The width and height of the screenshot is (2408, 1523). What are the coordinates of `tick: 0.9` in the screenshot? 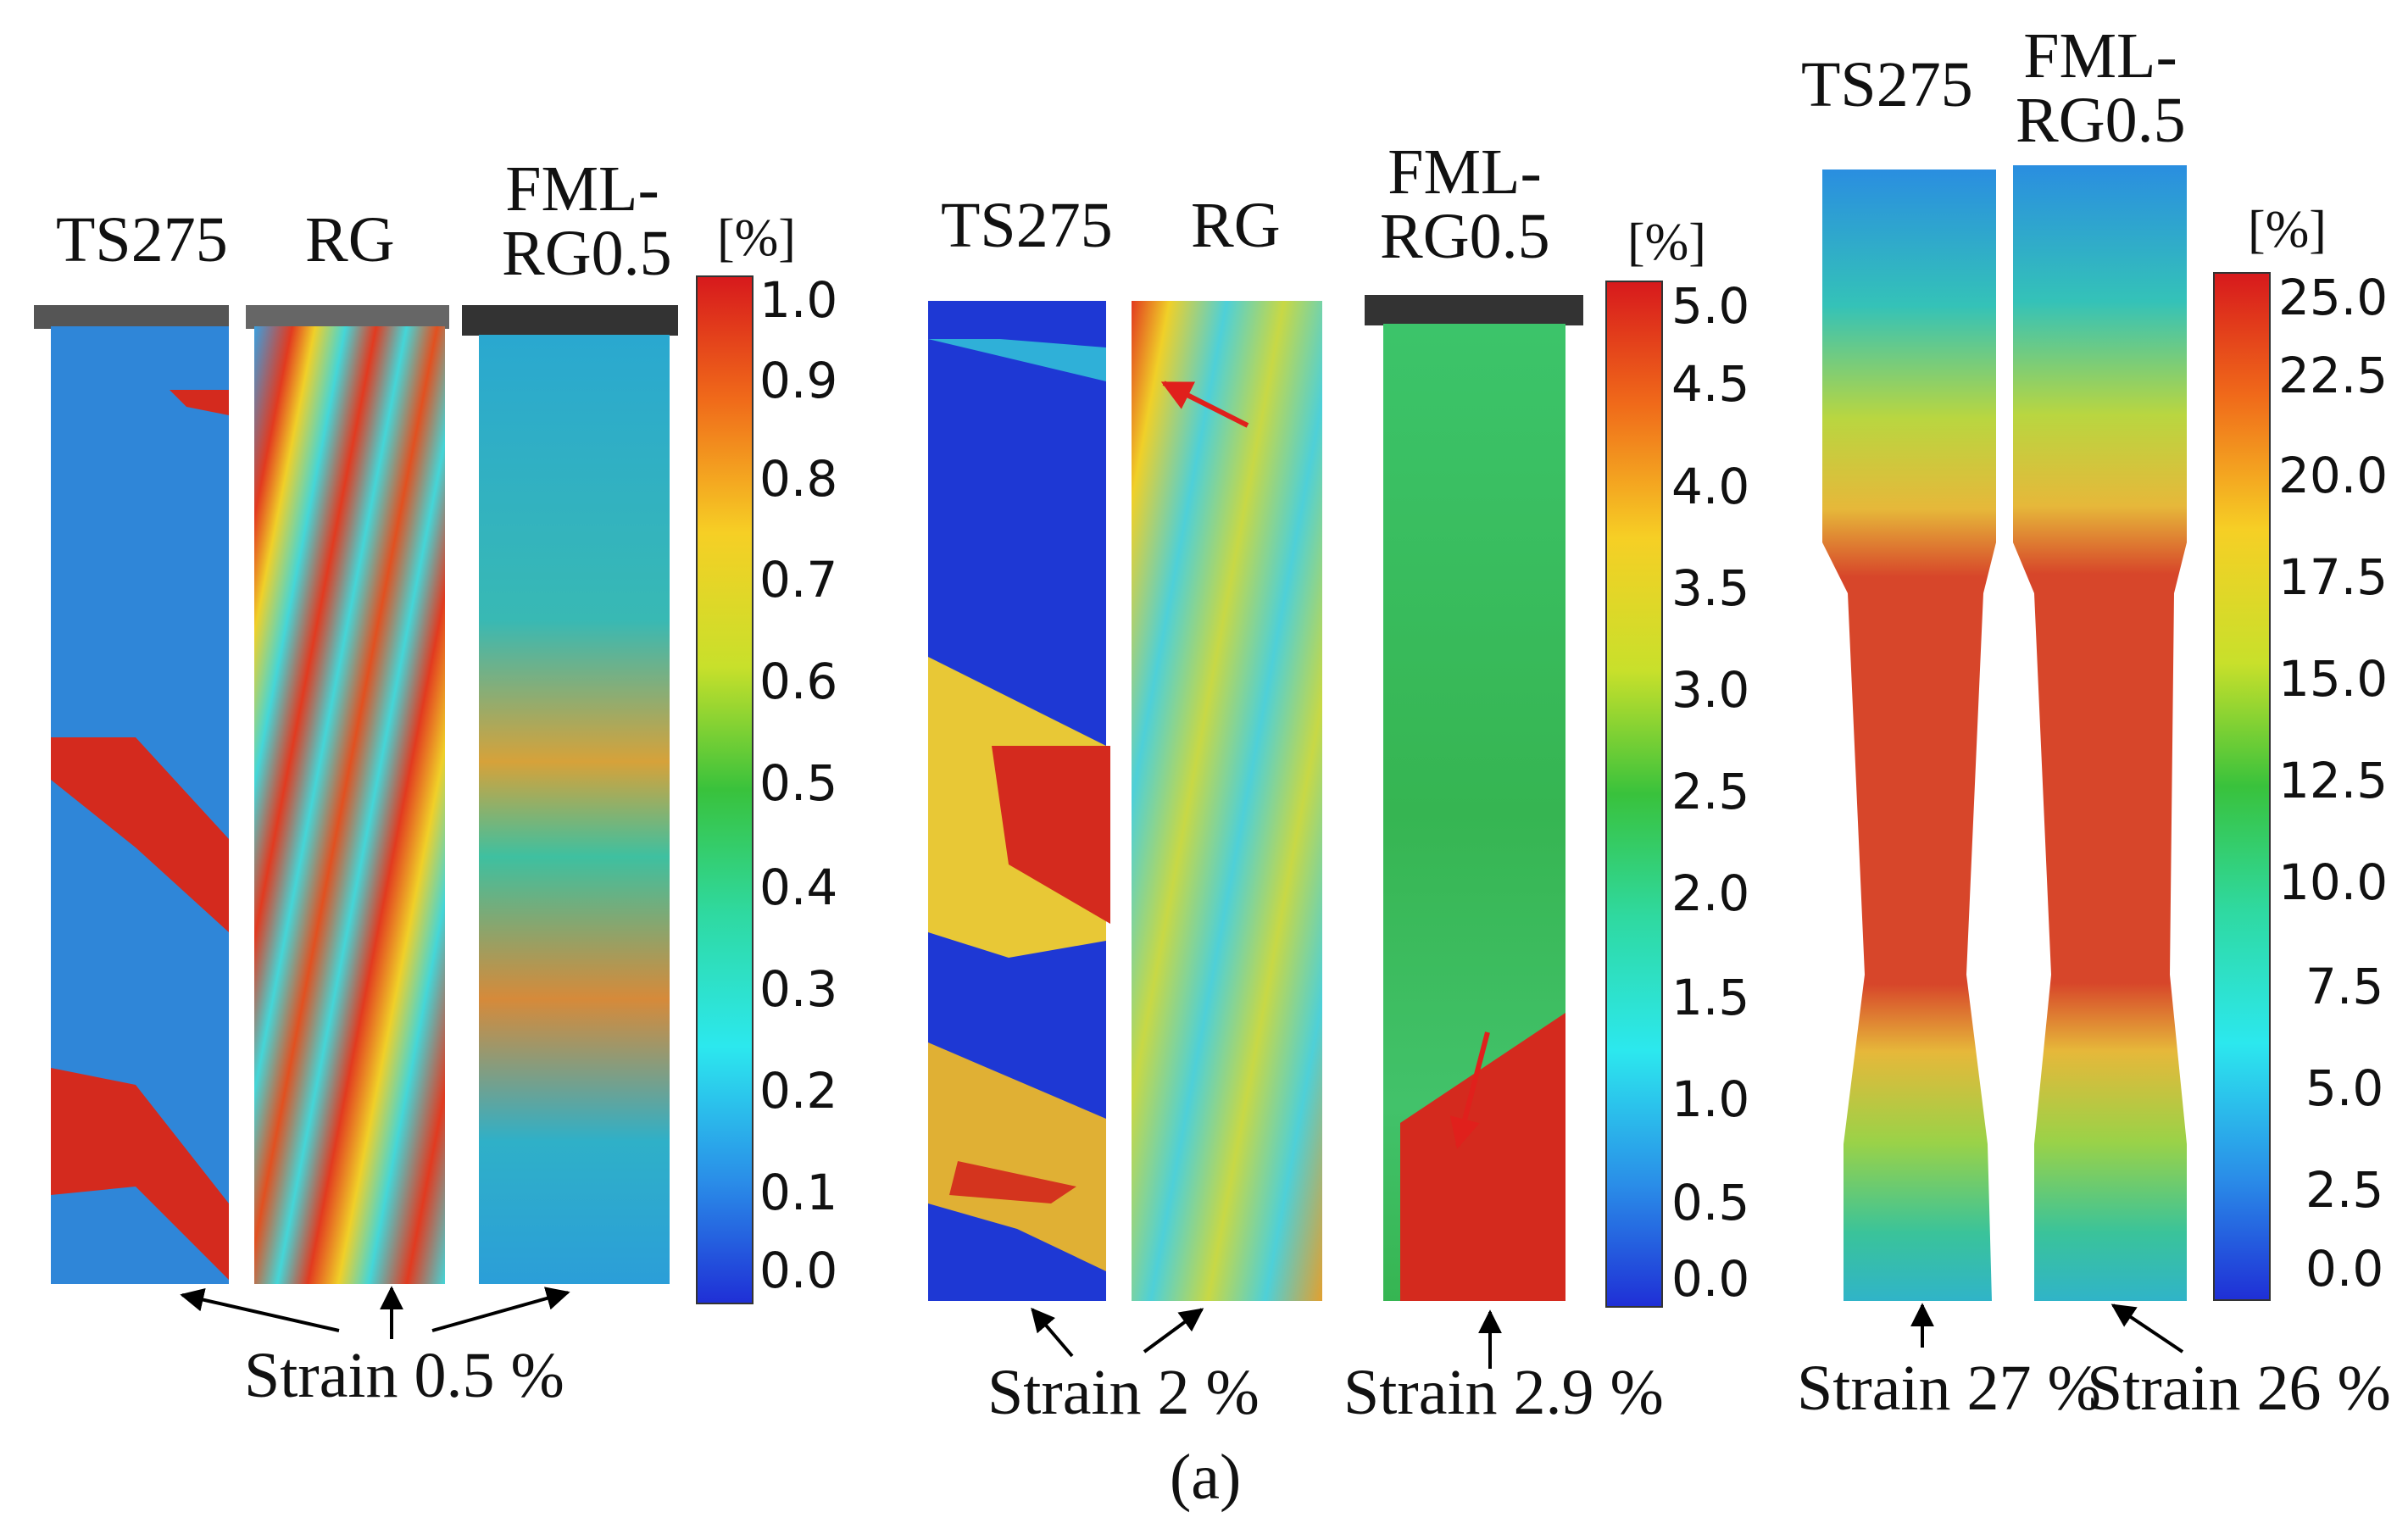 It's located at (798, 381).